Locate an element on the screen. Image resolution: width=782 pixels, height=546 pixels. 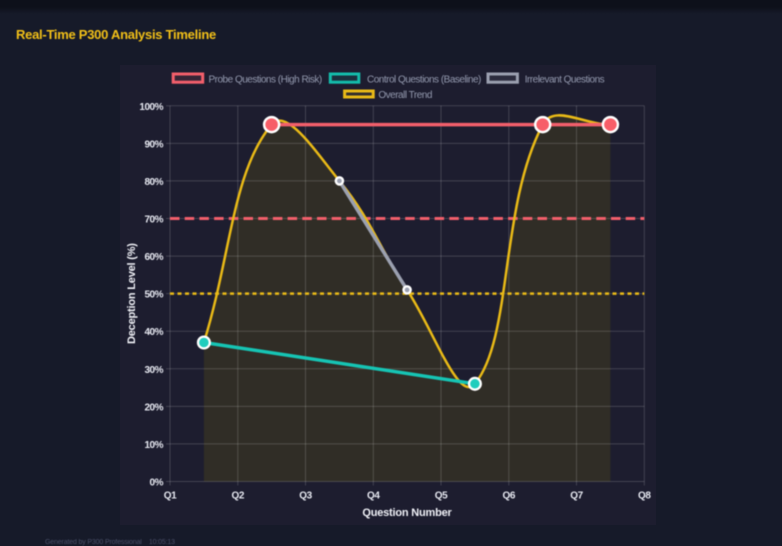
svg-text: Q1 is located at coordinates (170, 496).